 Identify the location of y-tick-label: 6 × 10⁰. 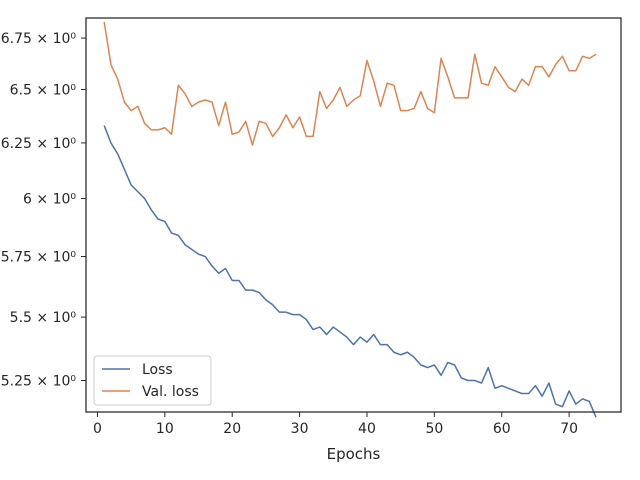
(49, 200).